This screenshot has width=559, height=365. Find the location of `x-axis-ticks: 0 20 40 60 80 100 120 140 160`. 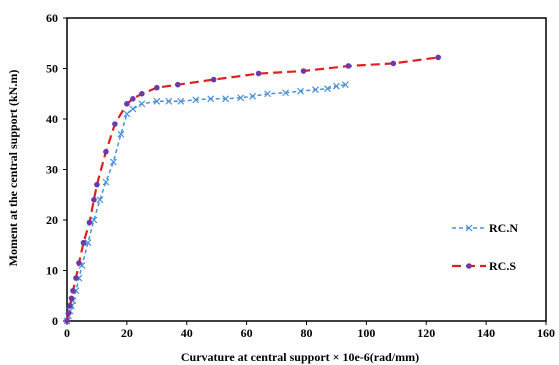

x-axis-ticks: 0 20 40 60 80 100 120 140 160 is located at coordinates (309, 330).